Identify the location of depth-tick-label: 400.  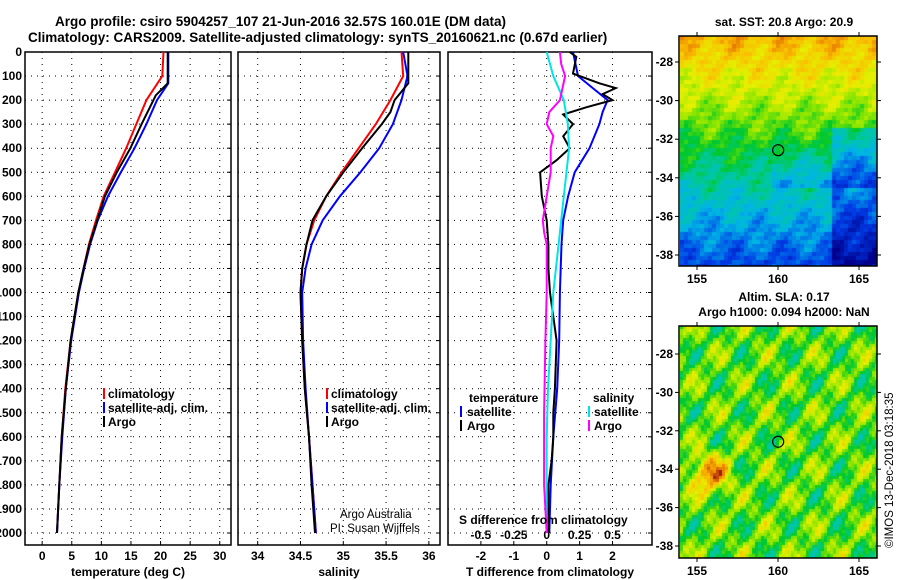
(12, 148).